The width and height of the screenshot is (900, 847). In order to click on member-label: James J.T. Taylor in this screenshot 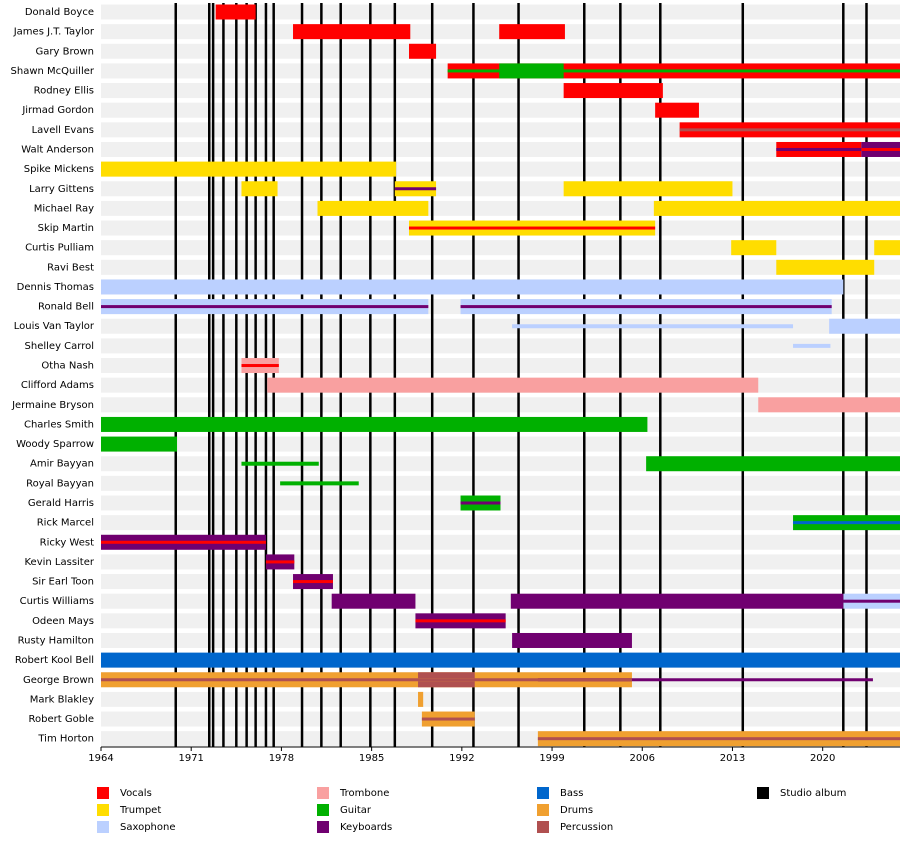, I will do `click(54, 32)`.